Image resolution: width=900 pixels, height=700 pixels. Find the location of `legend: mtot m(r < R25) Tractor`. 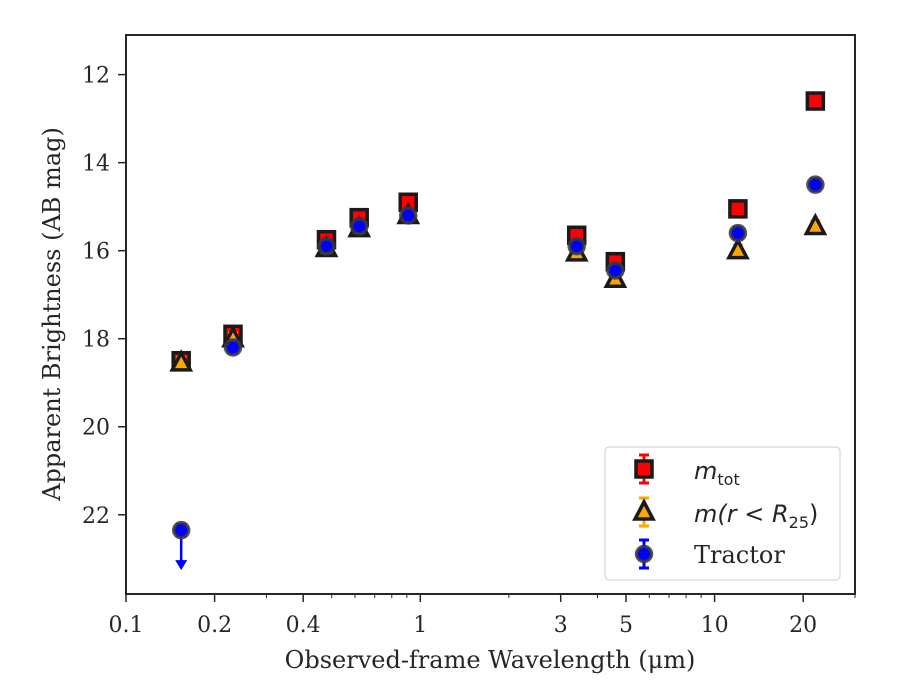

legend: mtot m(r < R25) Tractor is located at coordinates (722, 513).